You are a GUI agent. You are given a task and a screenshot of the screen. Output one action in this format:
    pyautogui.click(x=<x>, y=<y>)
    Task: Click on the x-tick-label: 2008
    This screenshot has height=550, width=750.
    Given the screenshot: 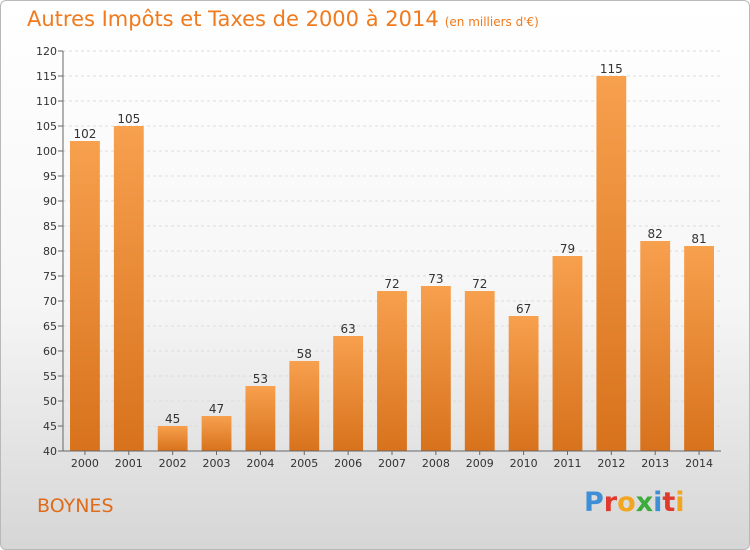 What is the action you would take?
    pyautogui.click(x=436, y=463)
    